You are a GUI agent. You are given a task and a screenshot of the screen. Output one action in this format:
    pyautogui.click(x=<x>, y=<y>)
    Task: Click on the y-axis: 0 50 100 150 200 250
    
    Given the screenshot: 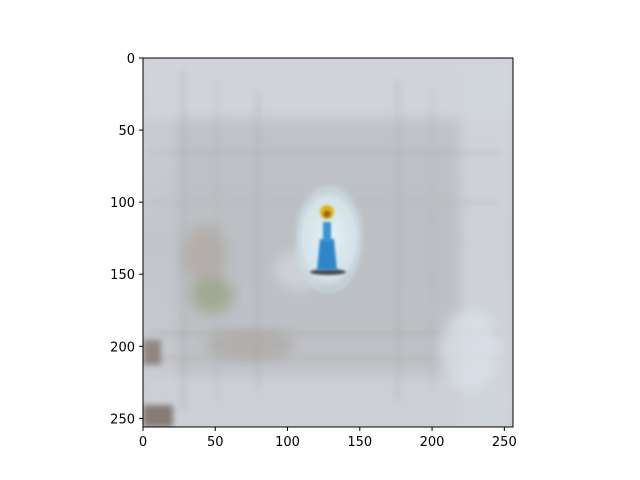 What is the action you would take?
    pyautogui.click(x=126, y=239)
    